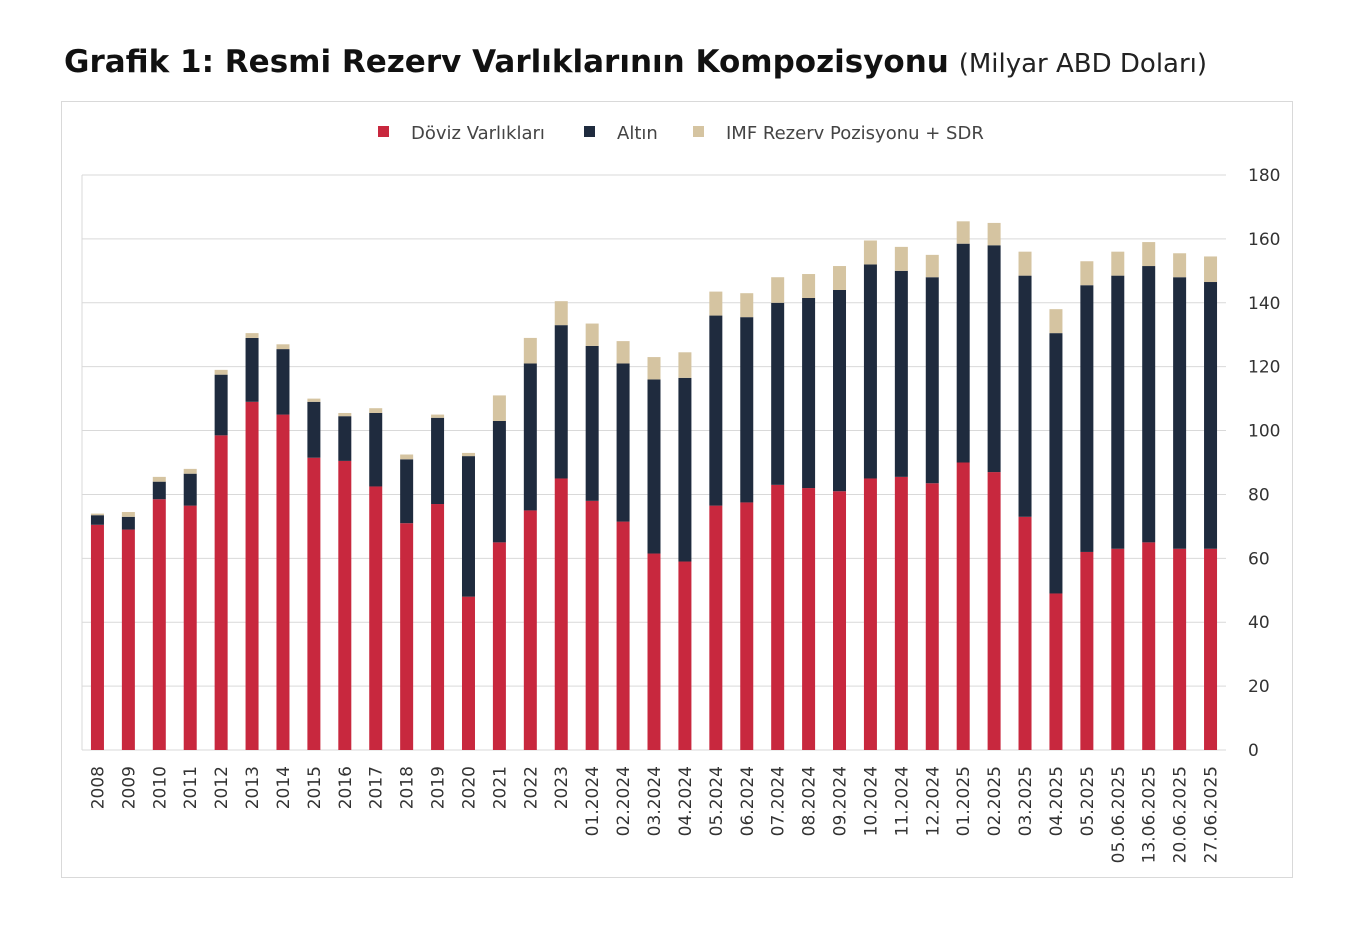  What do you see at coordinates (686, 801) in the screenshot?
I see `x-tick-label: 04.2024` at bounding box center [686, 801].